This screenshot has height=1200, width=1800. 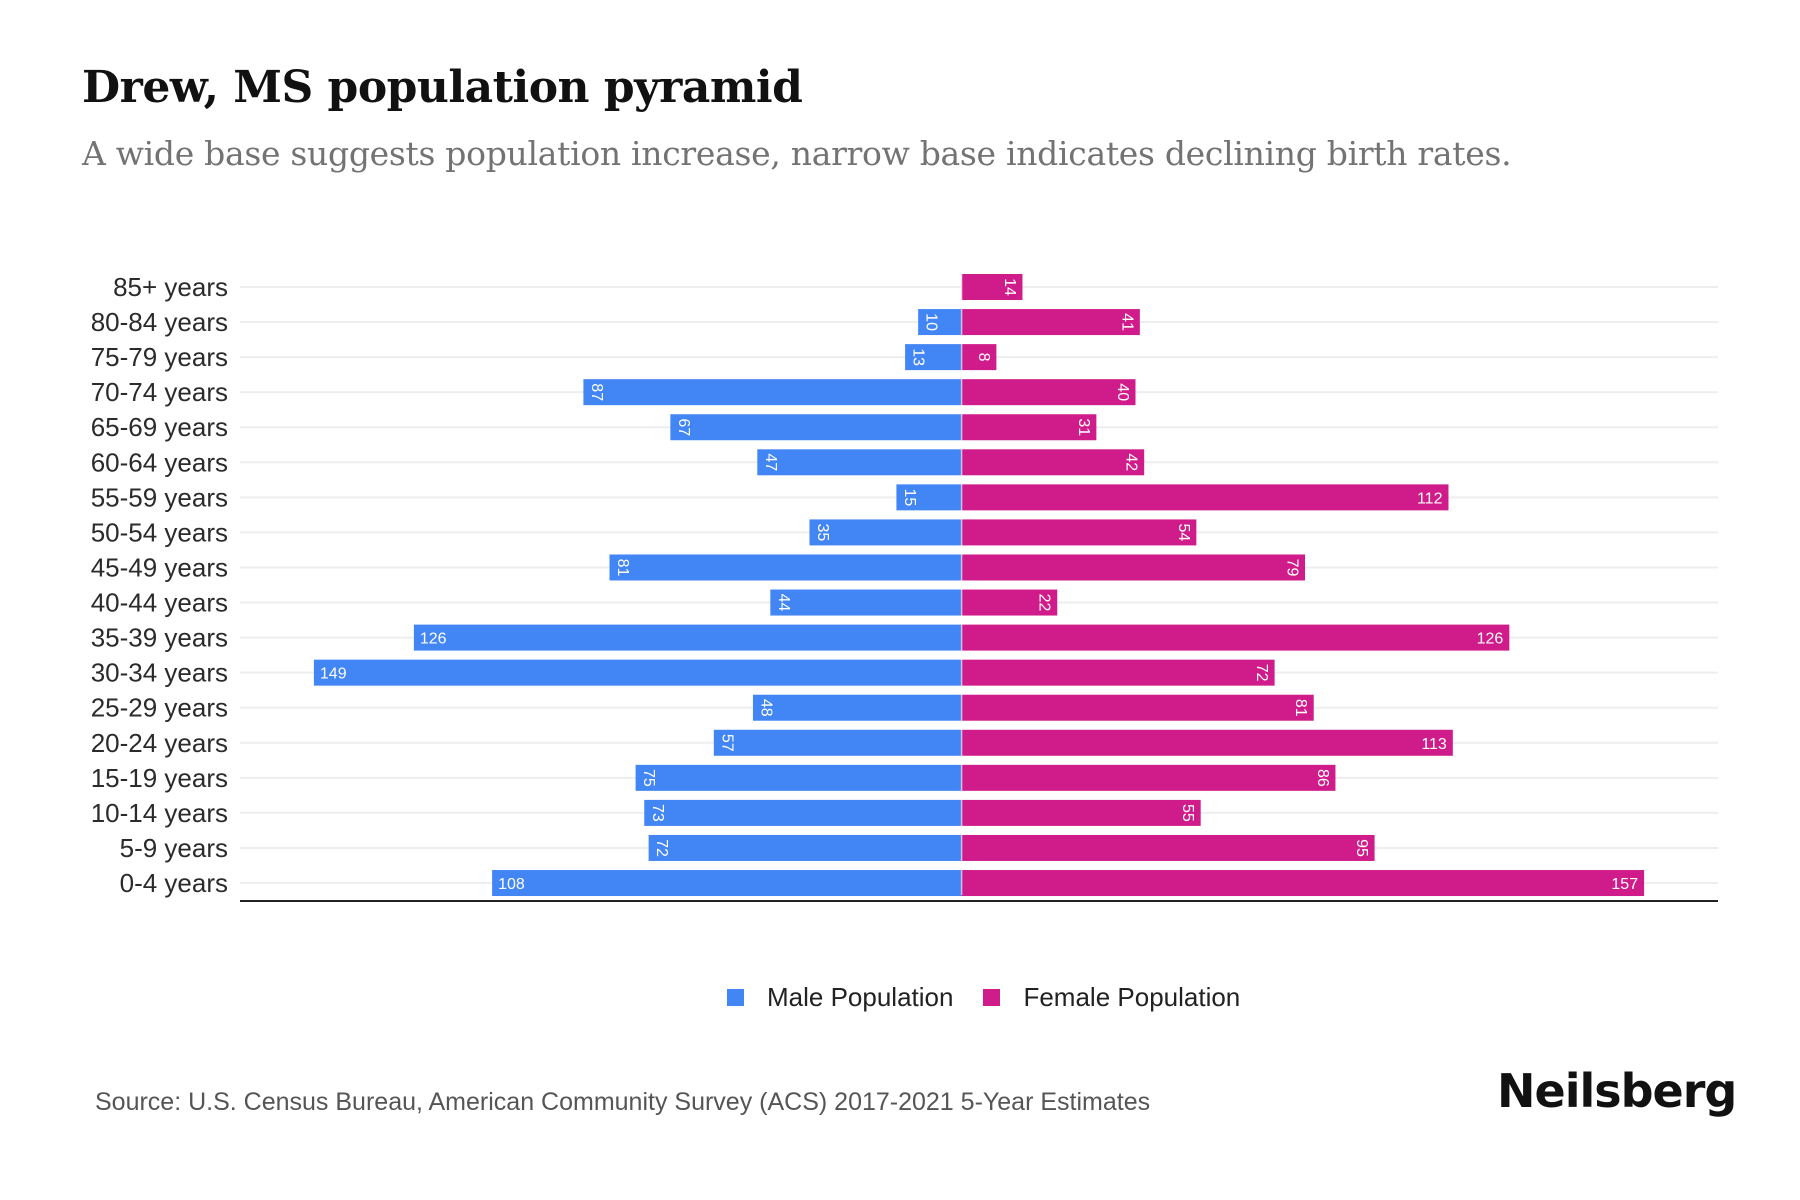 I want to click on legend-item-male: Male Population, so click(x=840, y=997).